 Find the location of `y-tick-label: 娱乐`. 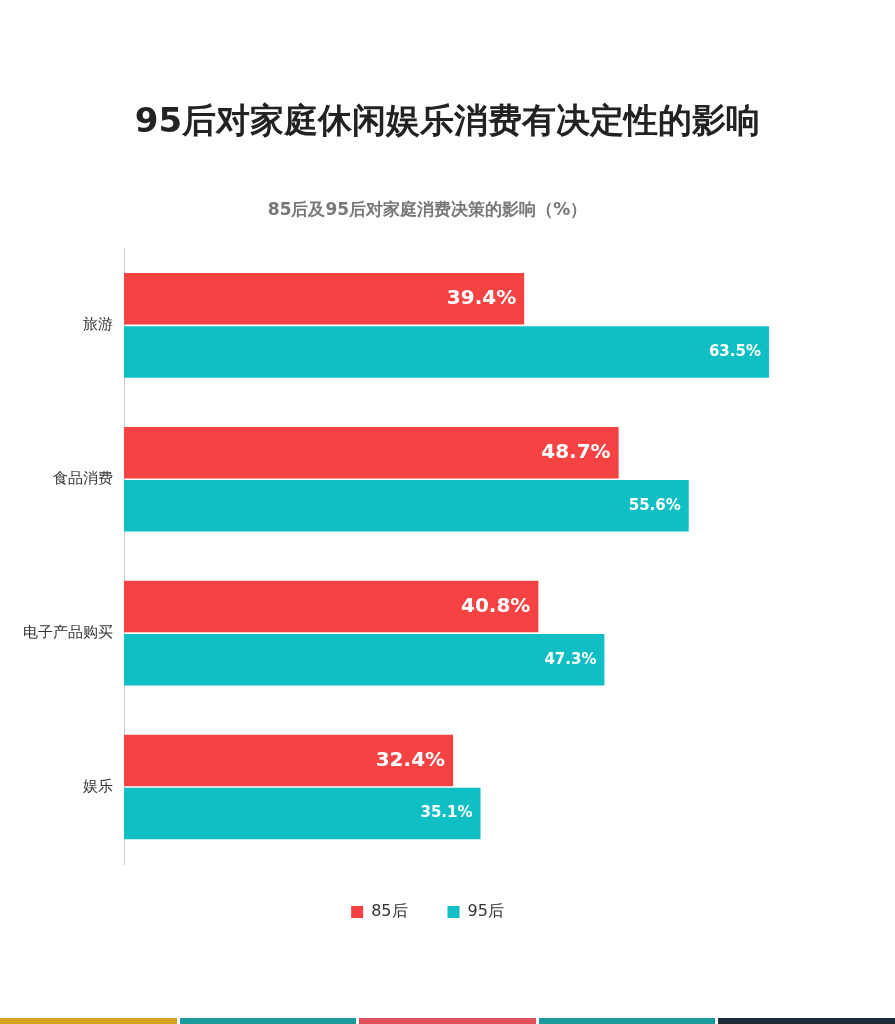

y-tick-label: 娱乐 is located at coordinates (98, 785).